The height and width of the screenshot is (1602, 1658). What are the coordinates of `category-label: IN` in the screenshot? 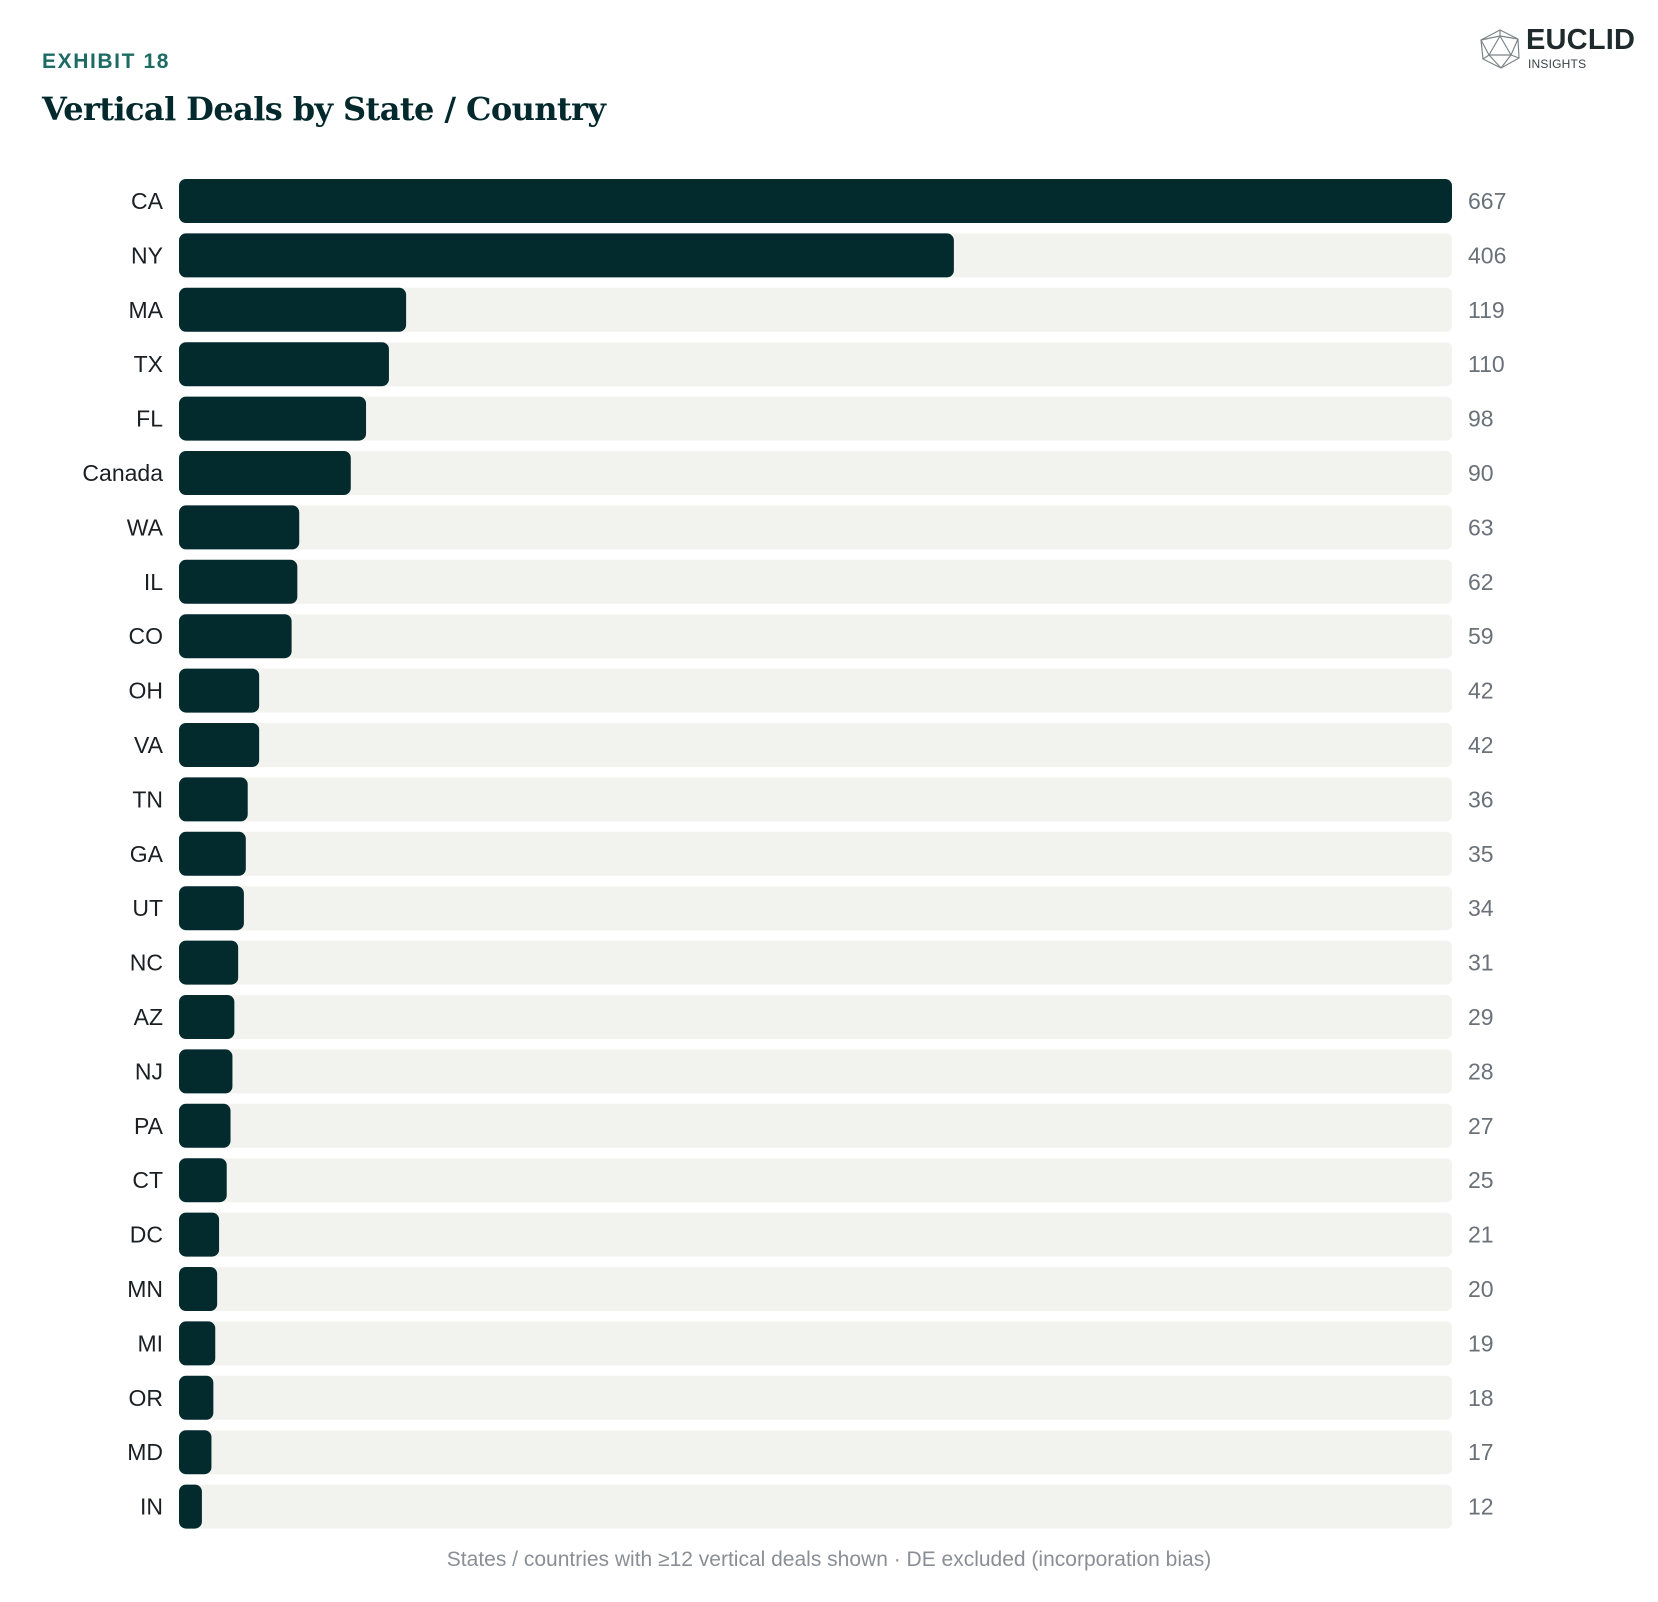 It's located at (151, 1507).